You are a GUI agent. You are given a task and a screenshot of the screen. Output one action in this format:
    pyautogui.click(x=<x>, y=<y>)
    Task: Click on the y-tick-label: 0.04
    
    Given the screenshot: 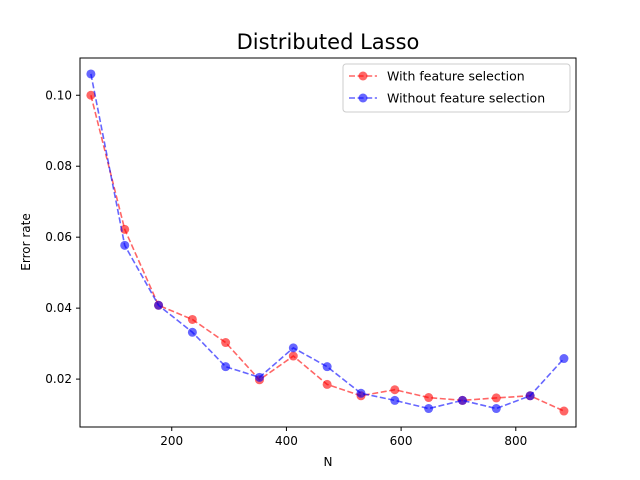 What is the action you would take?
    pyautogui.click(x=58, y=308)
    